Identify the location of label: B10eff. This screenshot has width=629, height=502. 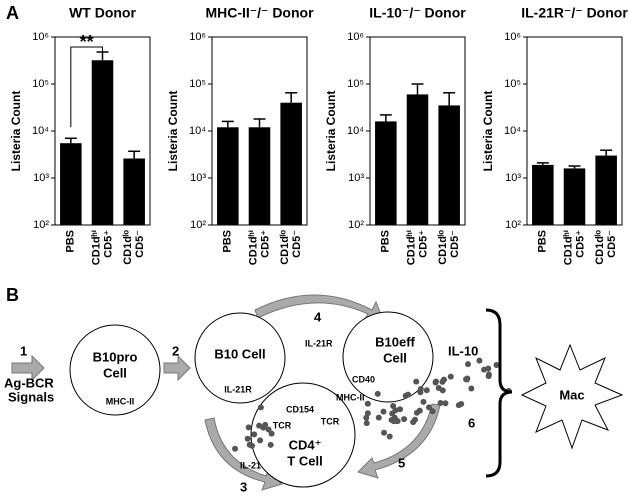
(395, 341).